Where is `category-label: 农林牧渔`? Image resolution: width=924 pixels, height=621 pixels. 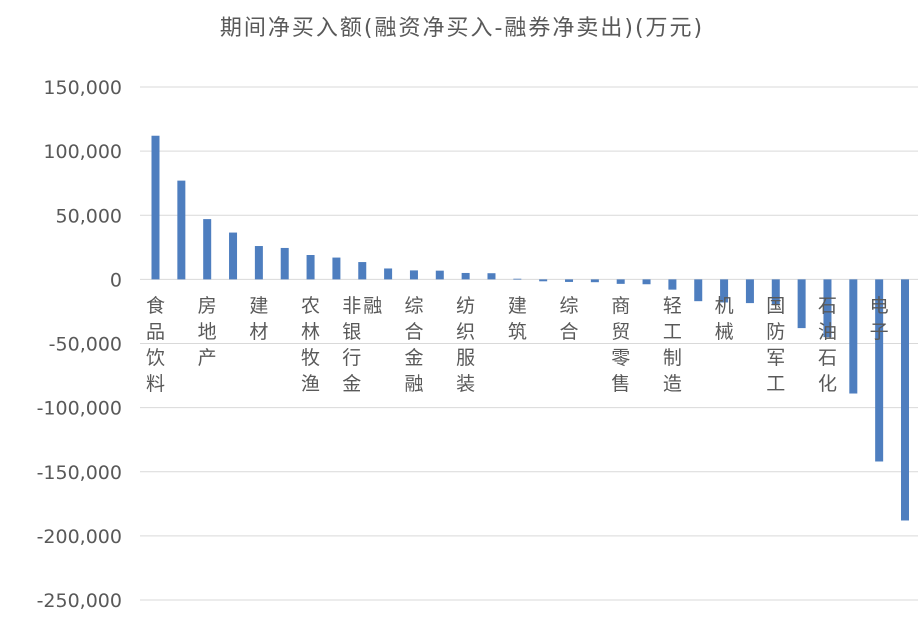 category-label: 农林牧渔 is located at coordinates (310, 345).